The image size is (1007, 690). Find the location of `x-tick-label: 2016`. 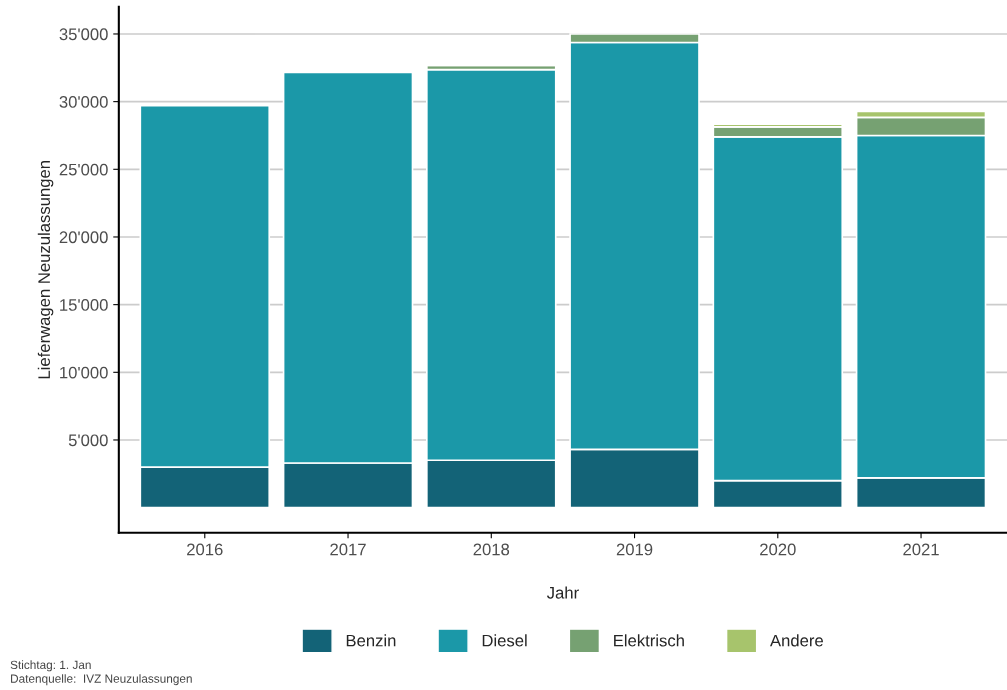

x-tick-label: 2016 is located at coordinates (205, 549).